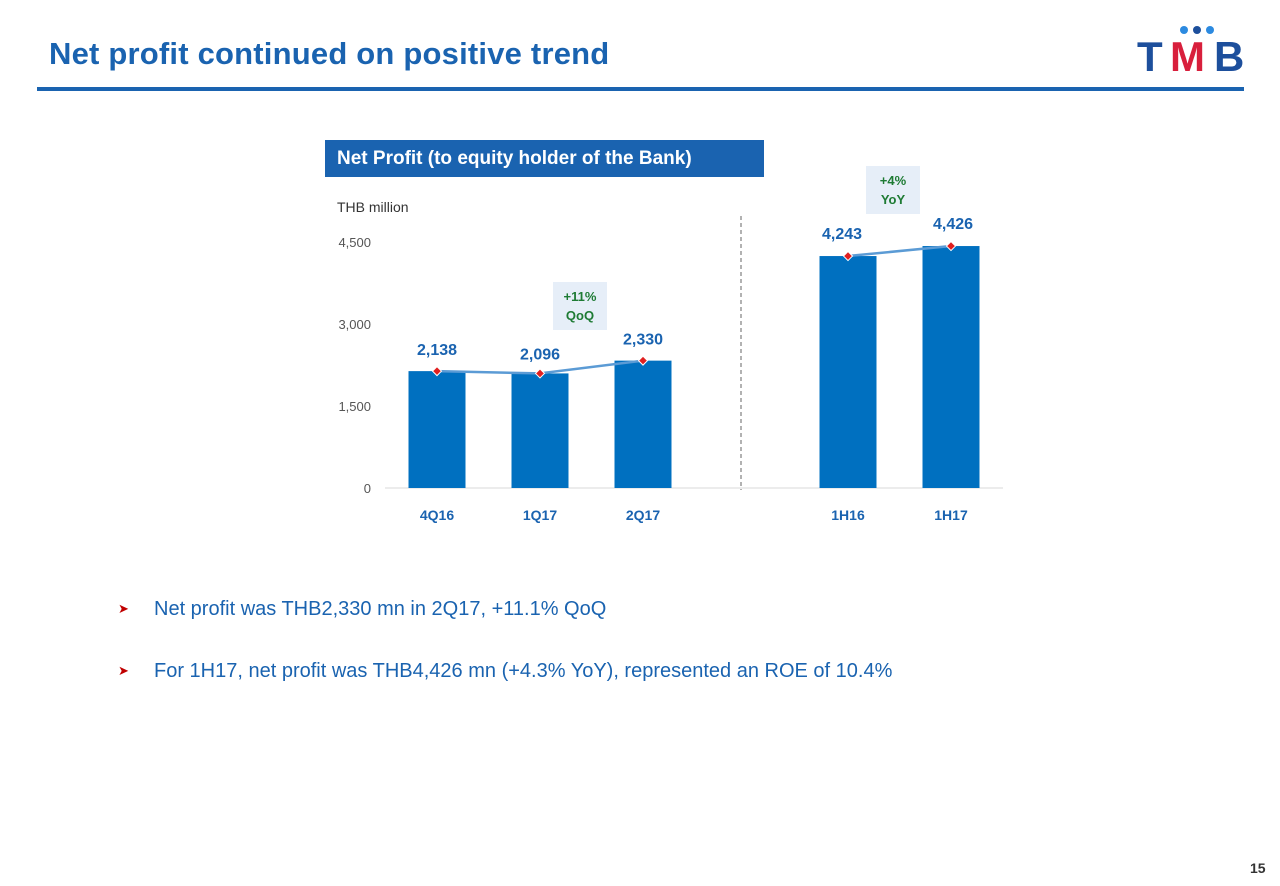 This screenshot has width=1280, height=886. Describe the element at coordinates (354, 242) in the screenshot. I see `y-tick-label: 4,500` at that location.